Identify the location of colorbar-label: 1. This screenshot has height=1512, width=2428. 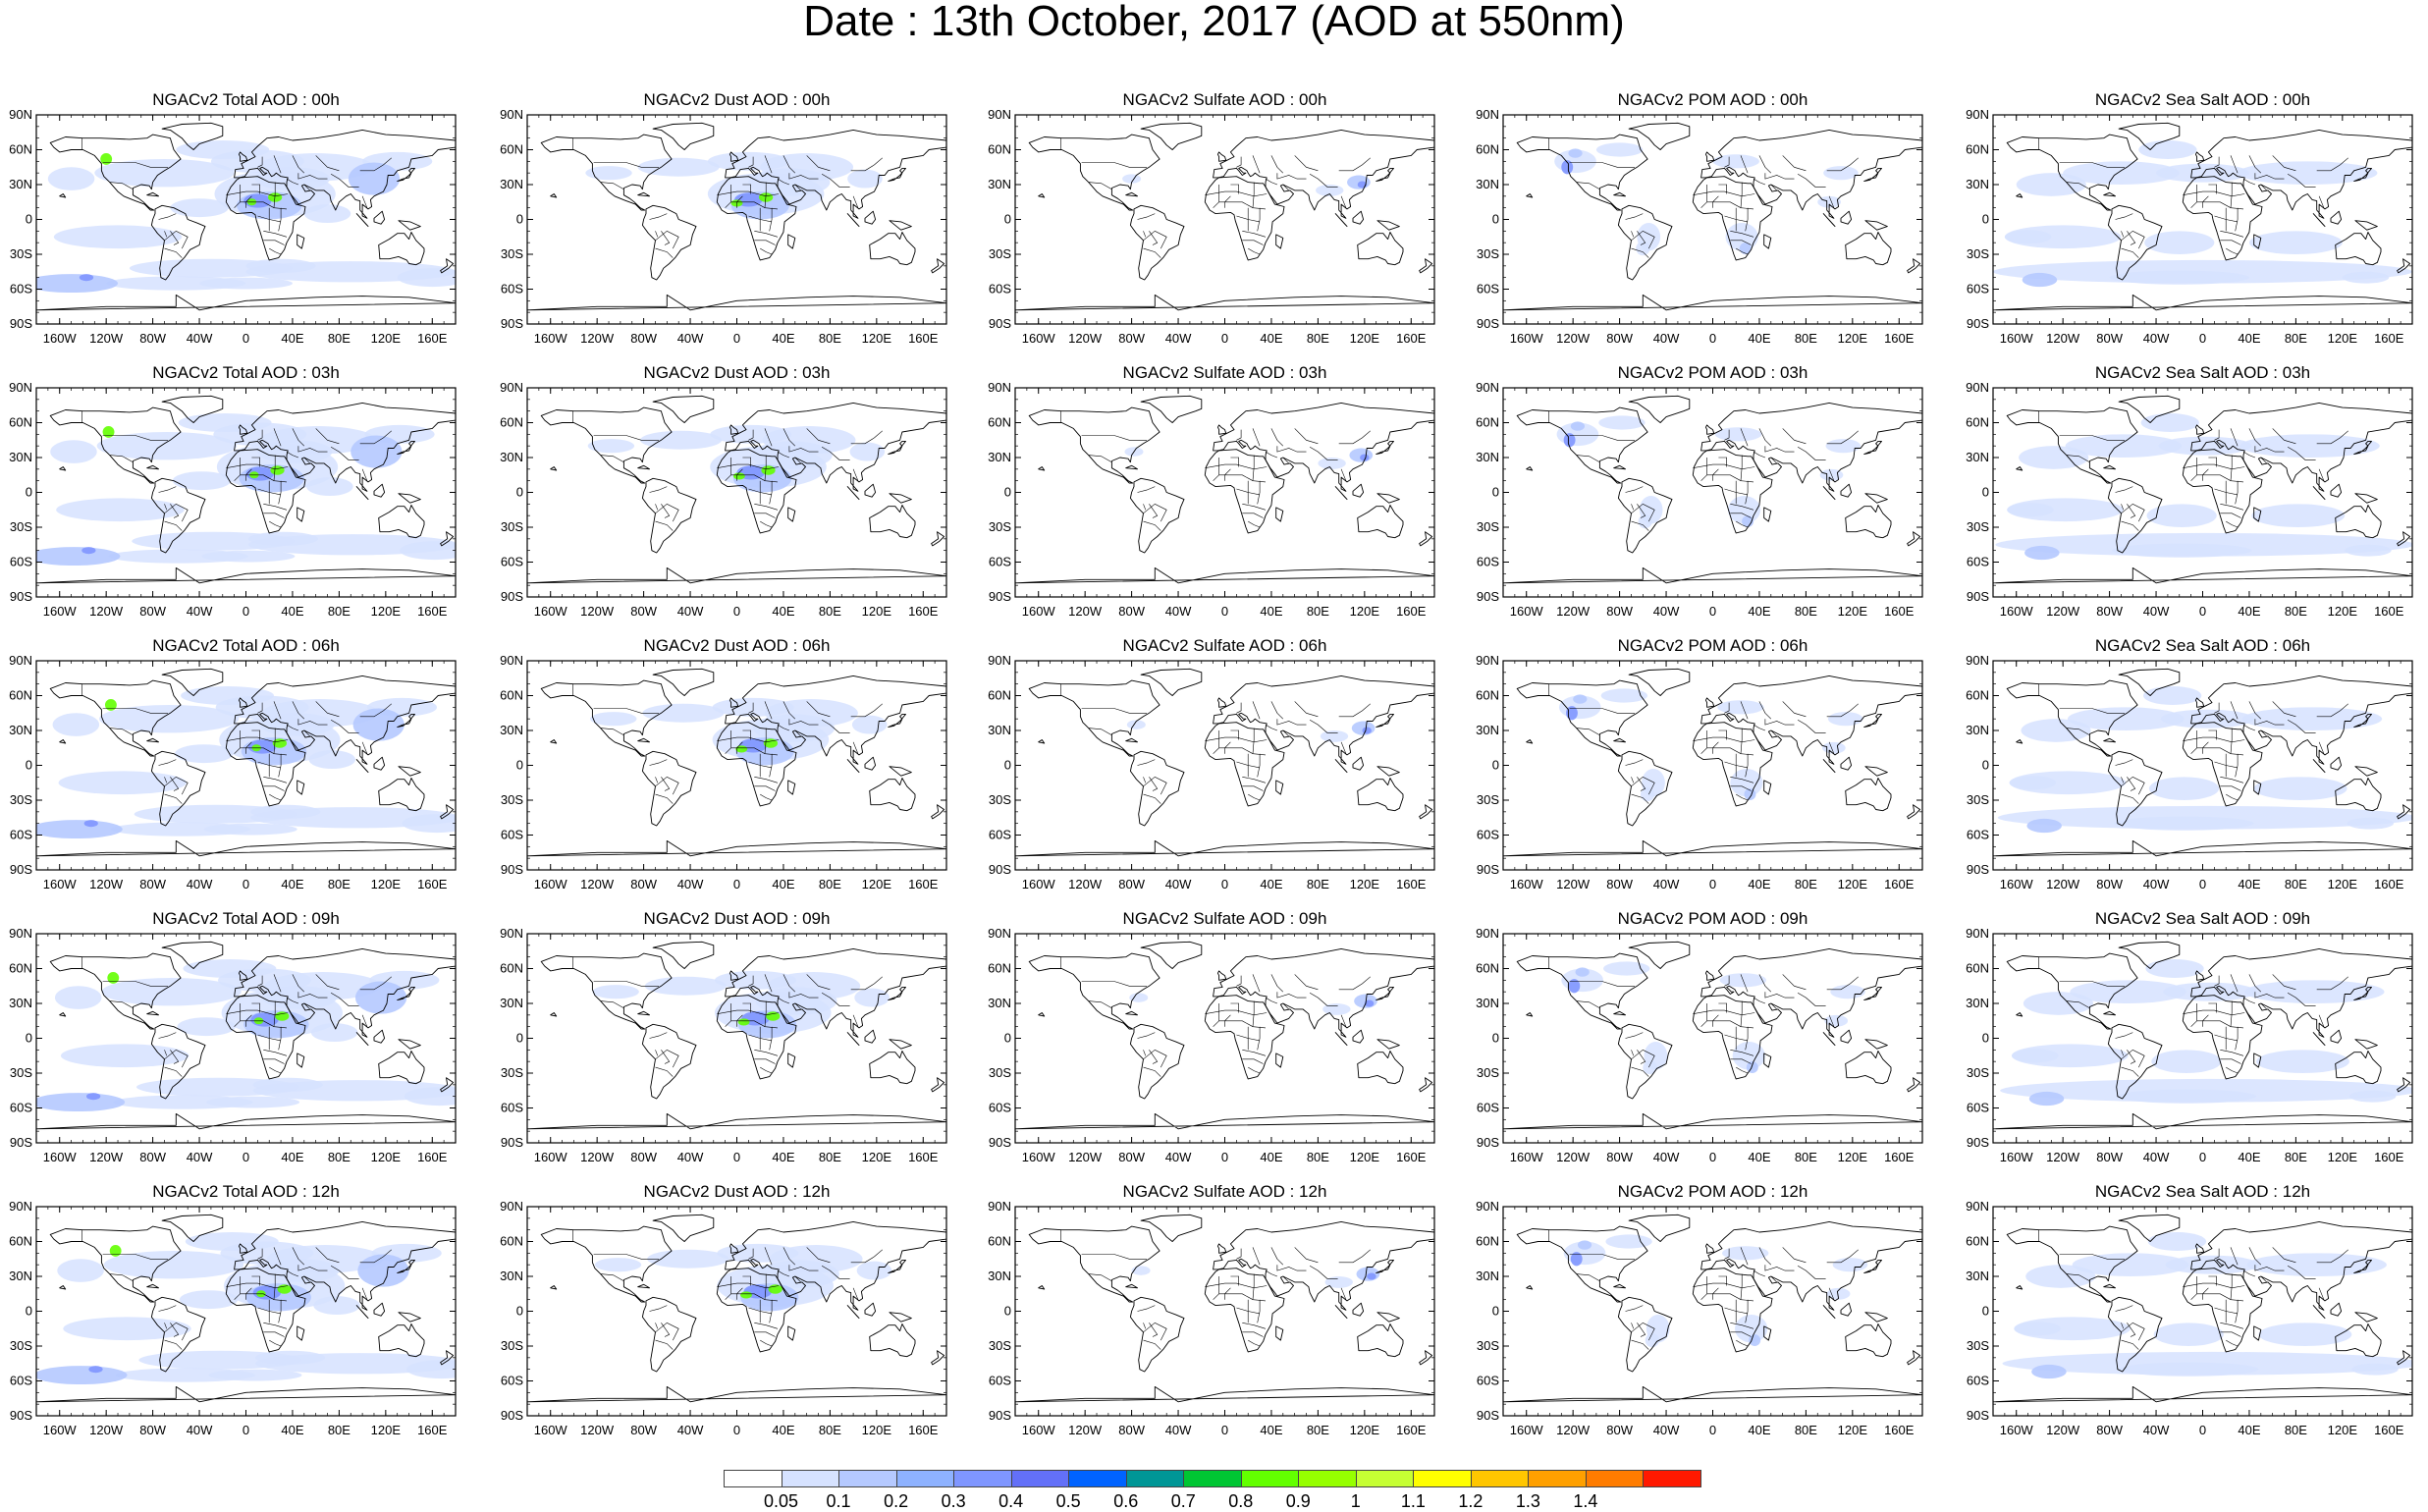
(1355, 1501).